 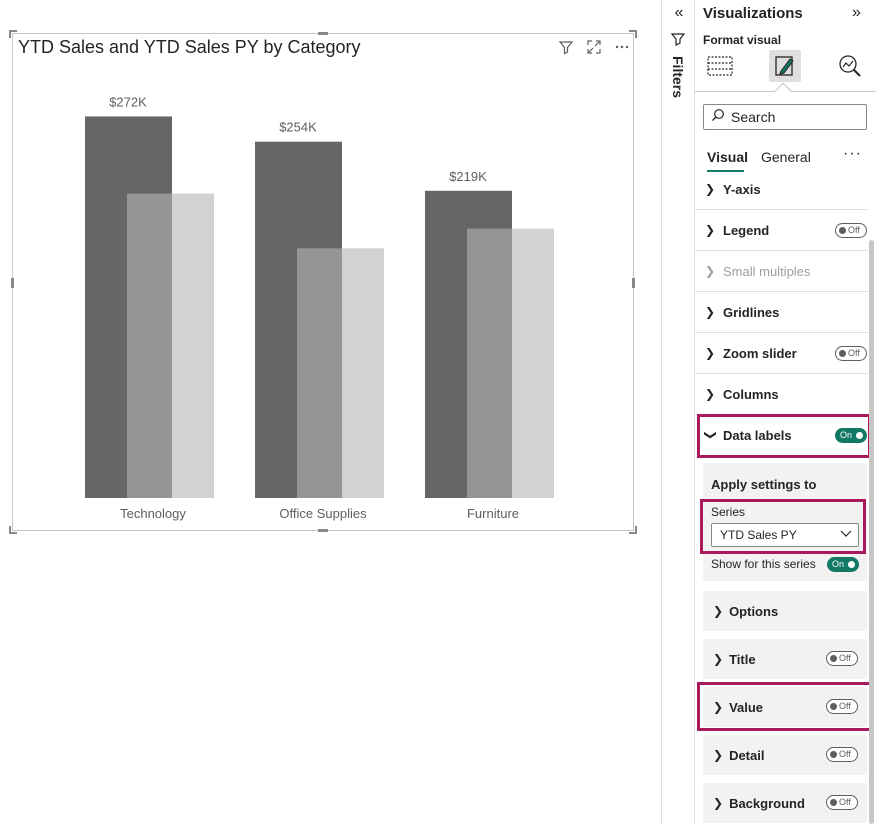 I want to click on card-label: Title, so click(x=742, y=659).